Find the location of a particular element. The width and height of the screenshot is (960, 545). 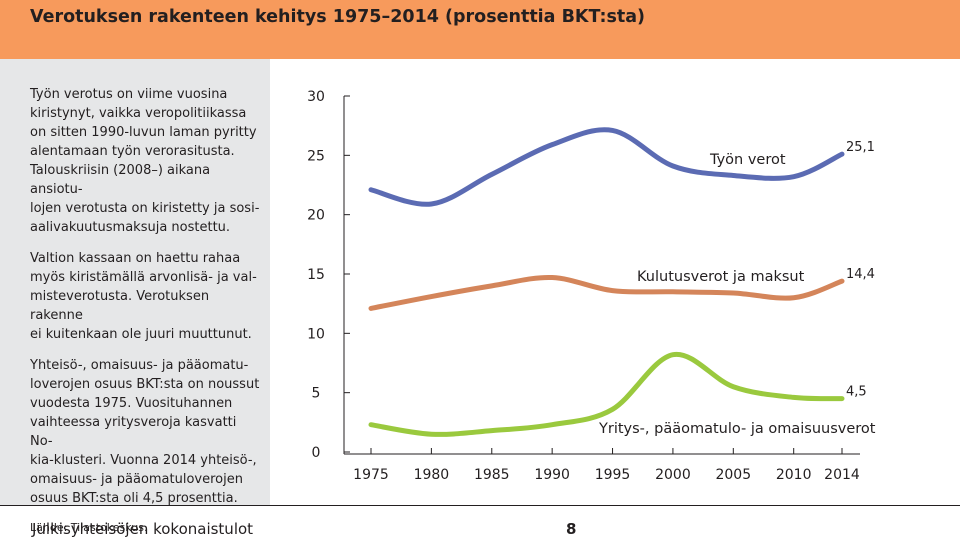

y-tick-label: 25 is located at coordinates (316, 156).